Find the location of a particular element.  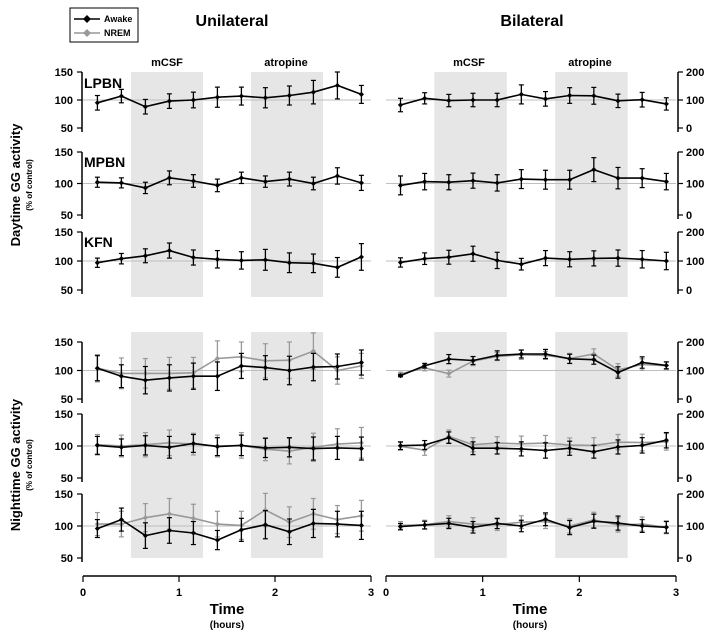

panel-label-lpbn: LPBN is located at coordinates (103, 83).